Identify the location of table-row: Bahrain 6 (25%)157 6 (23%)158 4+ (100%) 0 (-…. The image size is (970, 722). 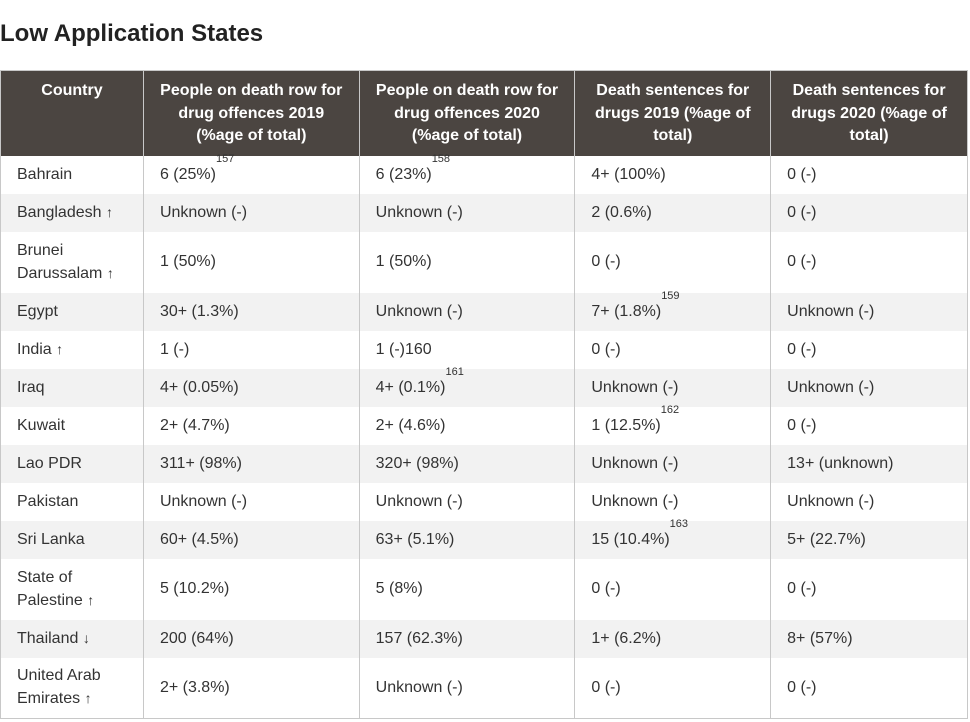
(484, 173).